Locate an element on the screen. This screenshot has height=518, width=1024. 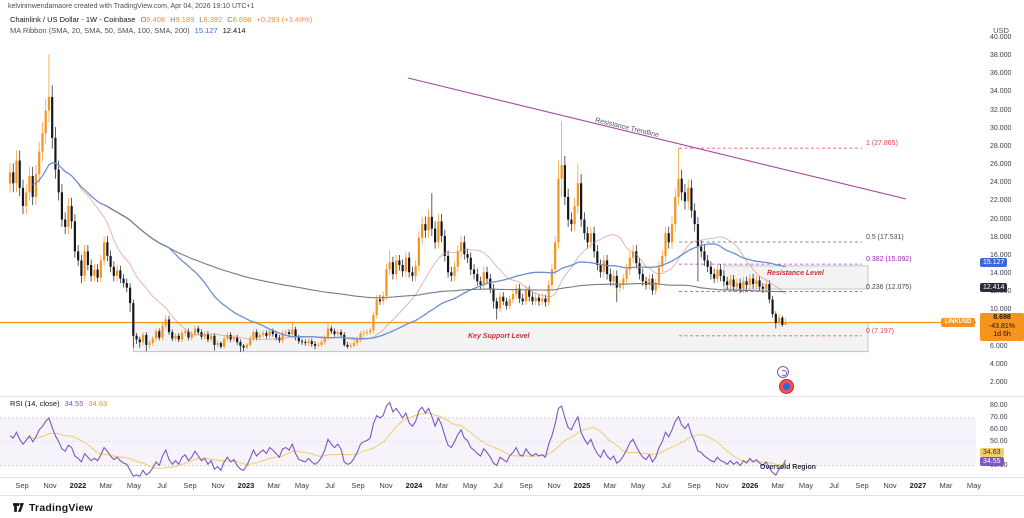
open-label: O is located at coordinates (143, 19).